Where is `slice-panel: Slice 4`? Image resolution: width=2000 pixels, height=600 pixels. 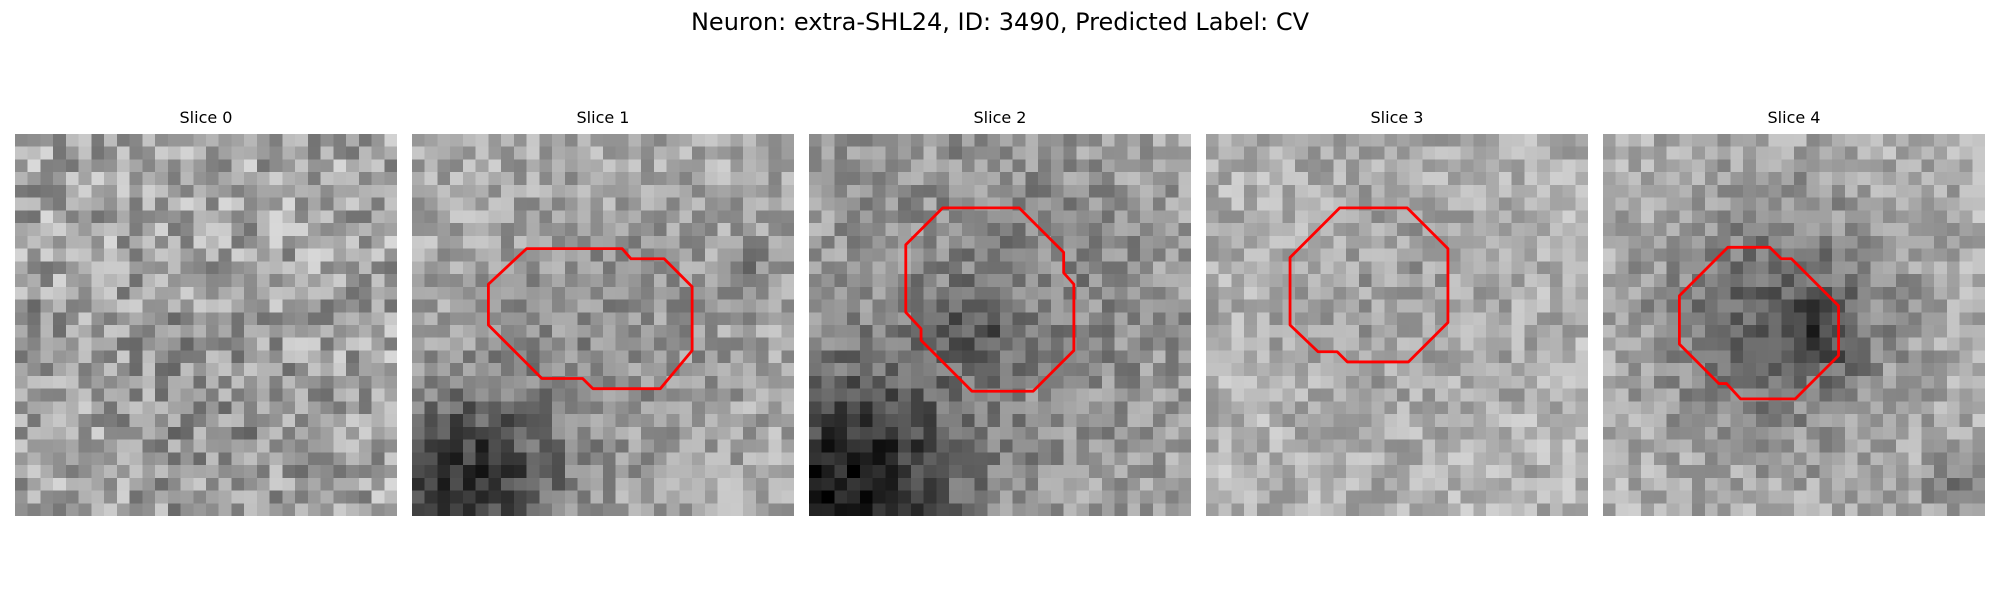 slice-panel: Slice 4 is located at coordinates (1794, 312).